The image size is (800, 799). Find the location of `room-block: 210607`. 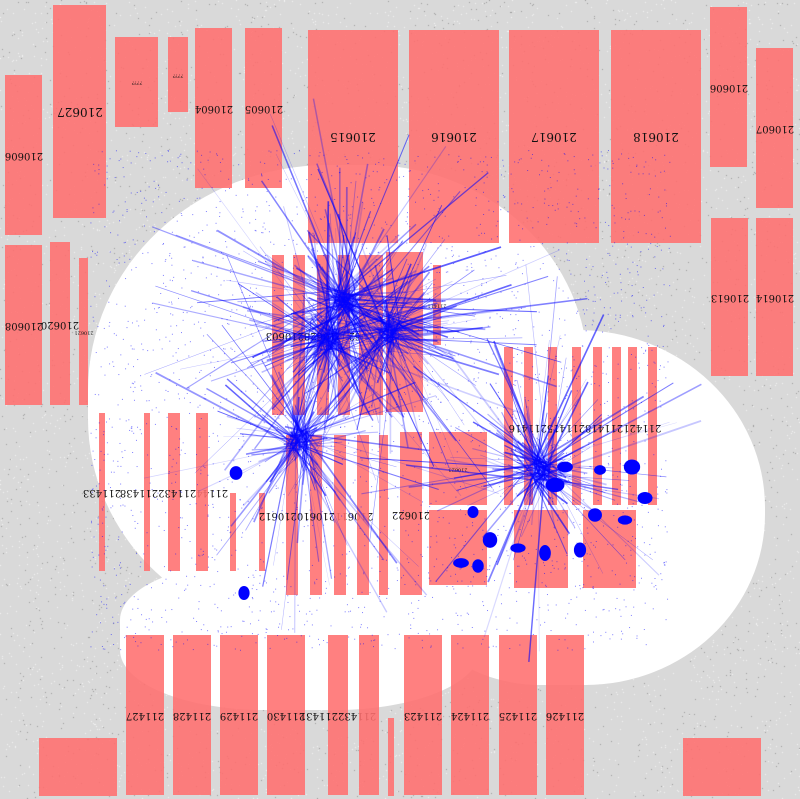

room-block: 210607 is located at coordinates (774, 128).